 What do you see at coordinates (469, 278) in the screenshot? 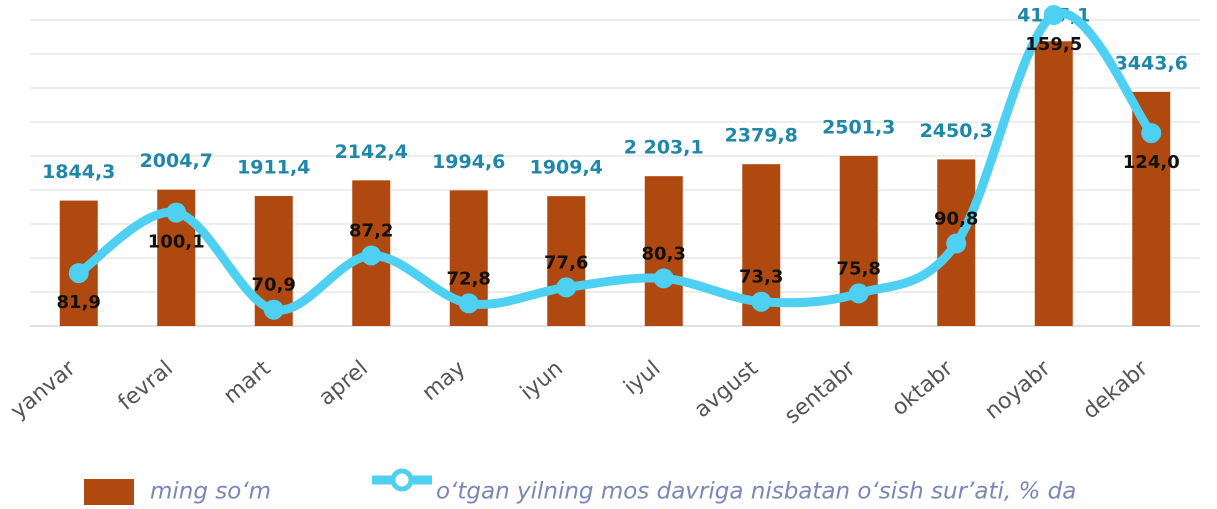
I see `line-value-label: 72,8` at bounding box center [469, 278].